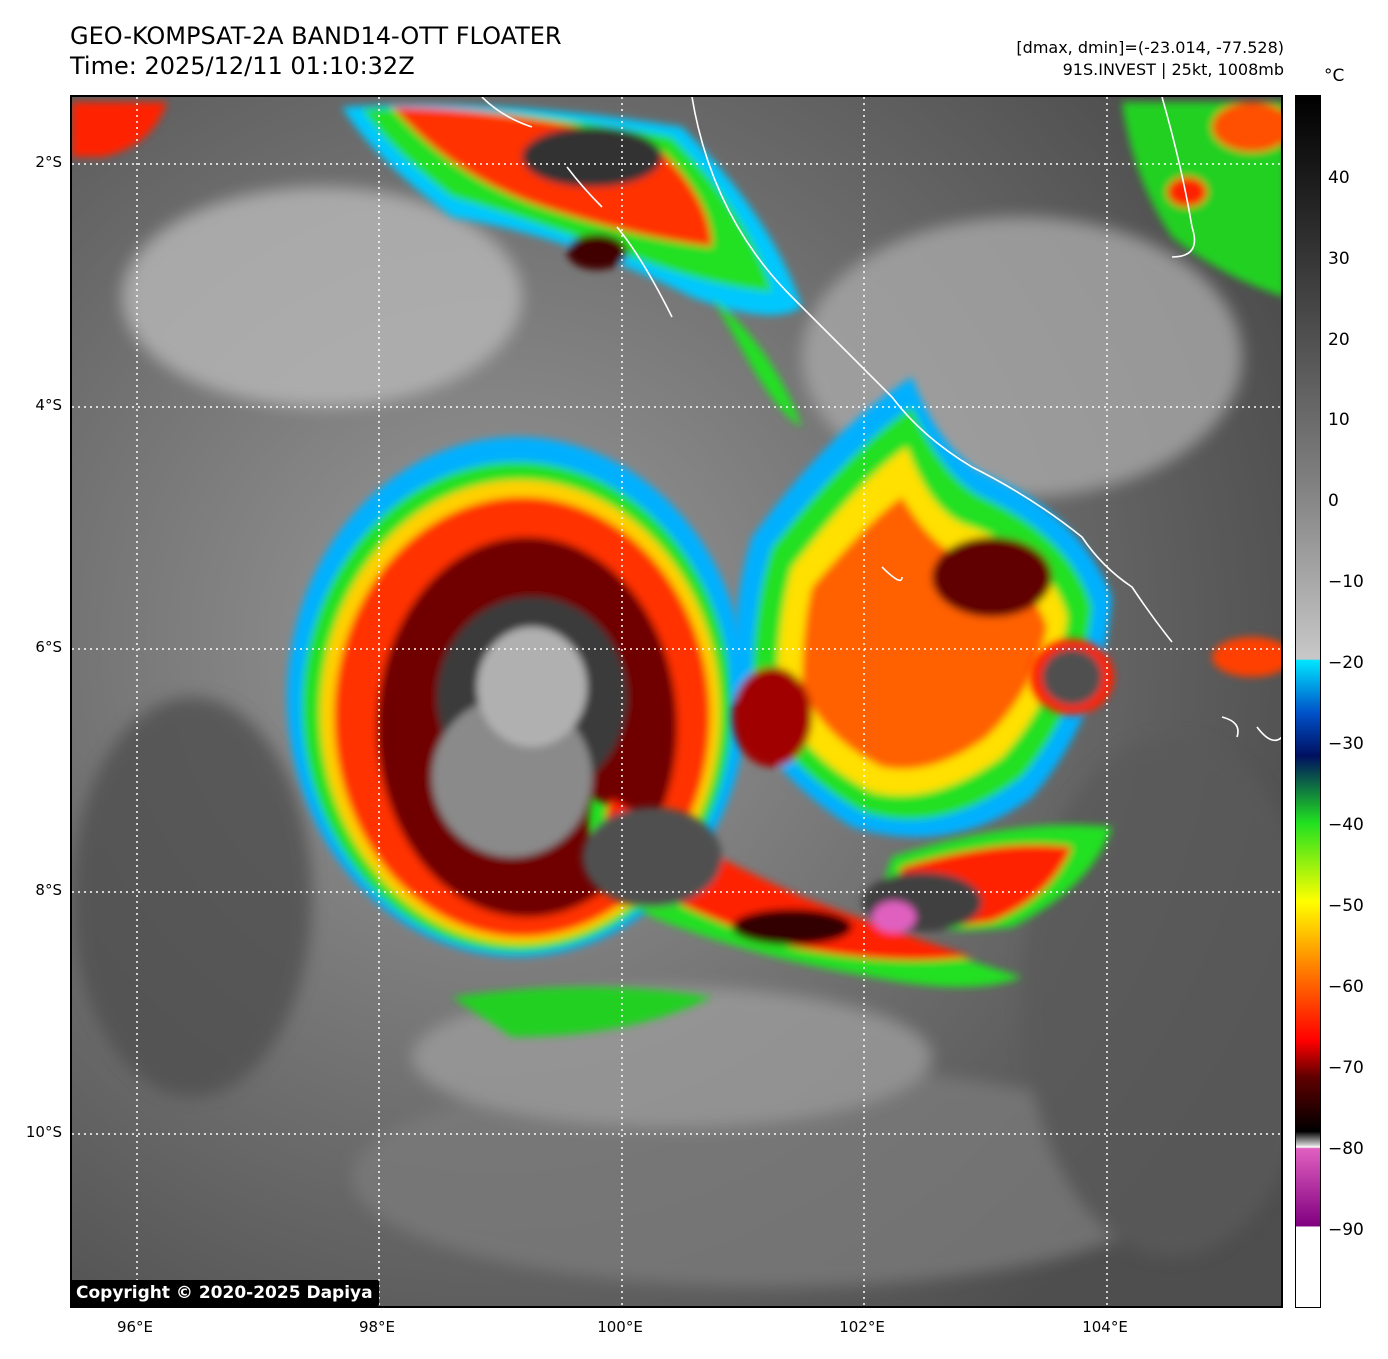 Image resolution: width=1388 pixels, height=1359 pixels. I want to click on colorbar-tick: 10, so click(1339, 420).